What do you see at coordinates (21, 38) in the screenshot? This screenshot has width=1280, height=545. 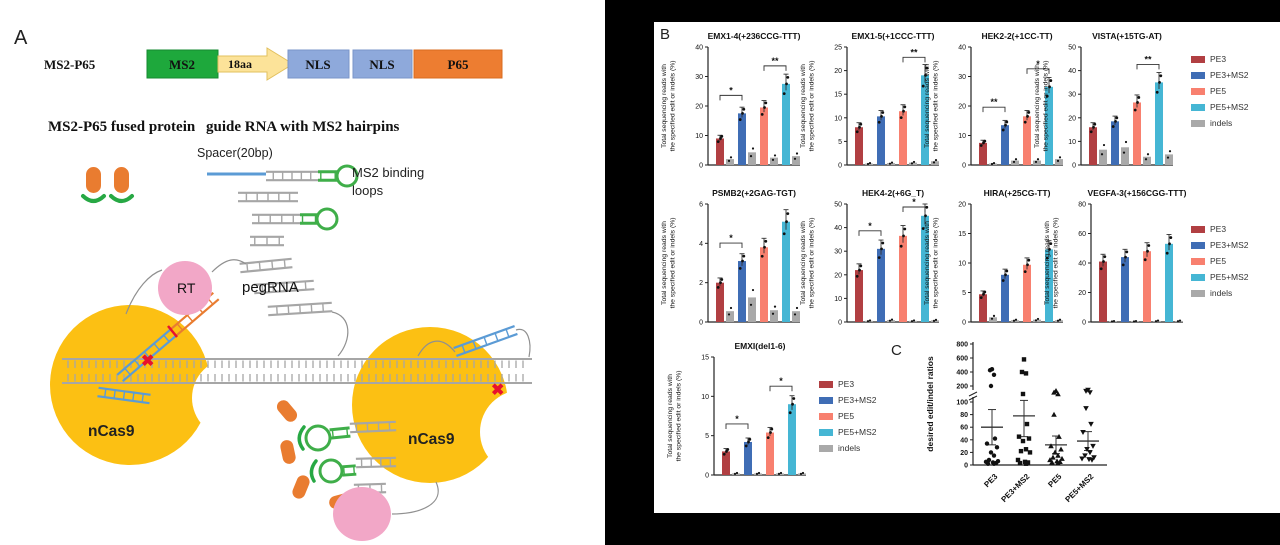 I see `panel-a-label: A` at bounding box center [21, 38].